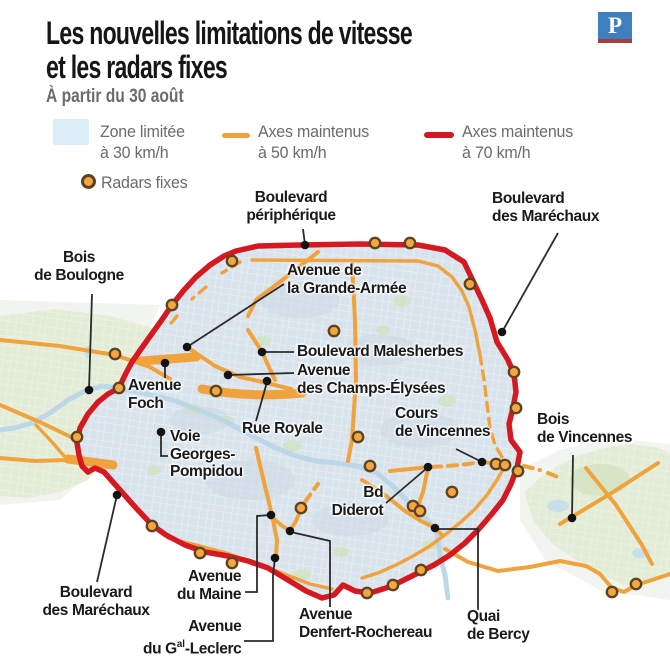 This screenshot has width=670, height=670. I want to click on legend-zone-30: Zone limitée à 30 km/h, so click(142, 142).